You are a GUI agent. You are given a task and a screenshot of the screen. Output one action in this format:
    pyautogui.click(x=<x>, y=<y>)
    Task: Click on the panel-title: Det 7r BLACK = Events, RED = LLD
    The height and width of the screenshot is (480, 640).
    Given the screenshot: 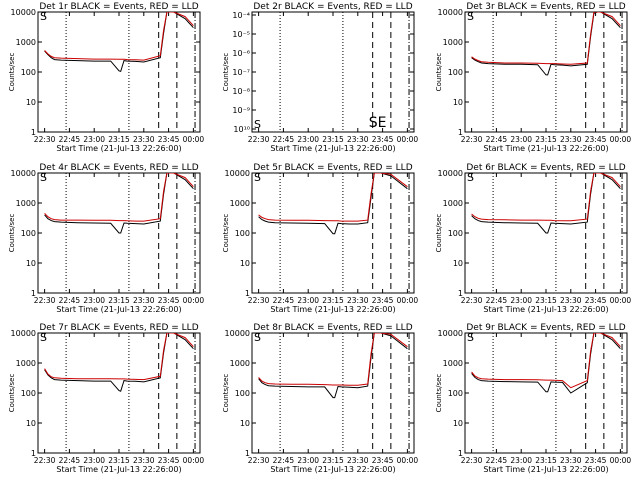 What is the action you would take?
    pyautogui.click(x=118, y=328)
    